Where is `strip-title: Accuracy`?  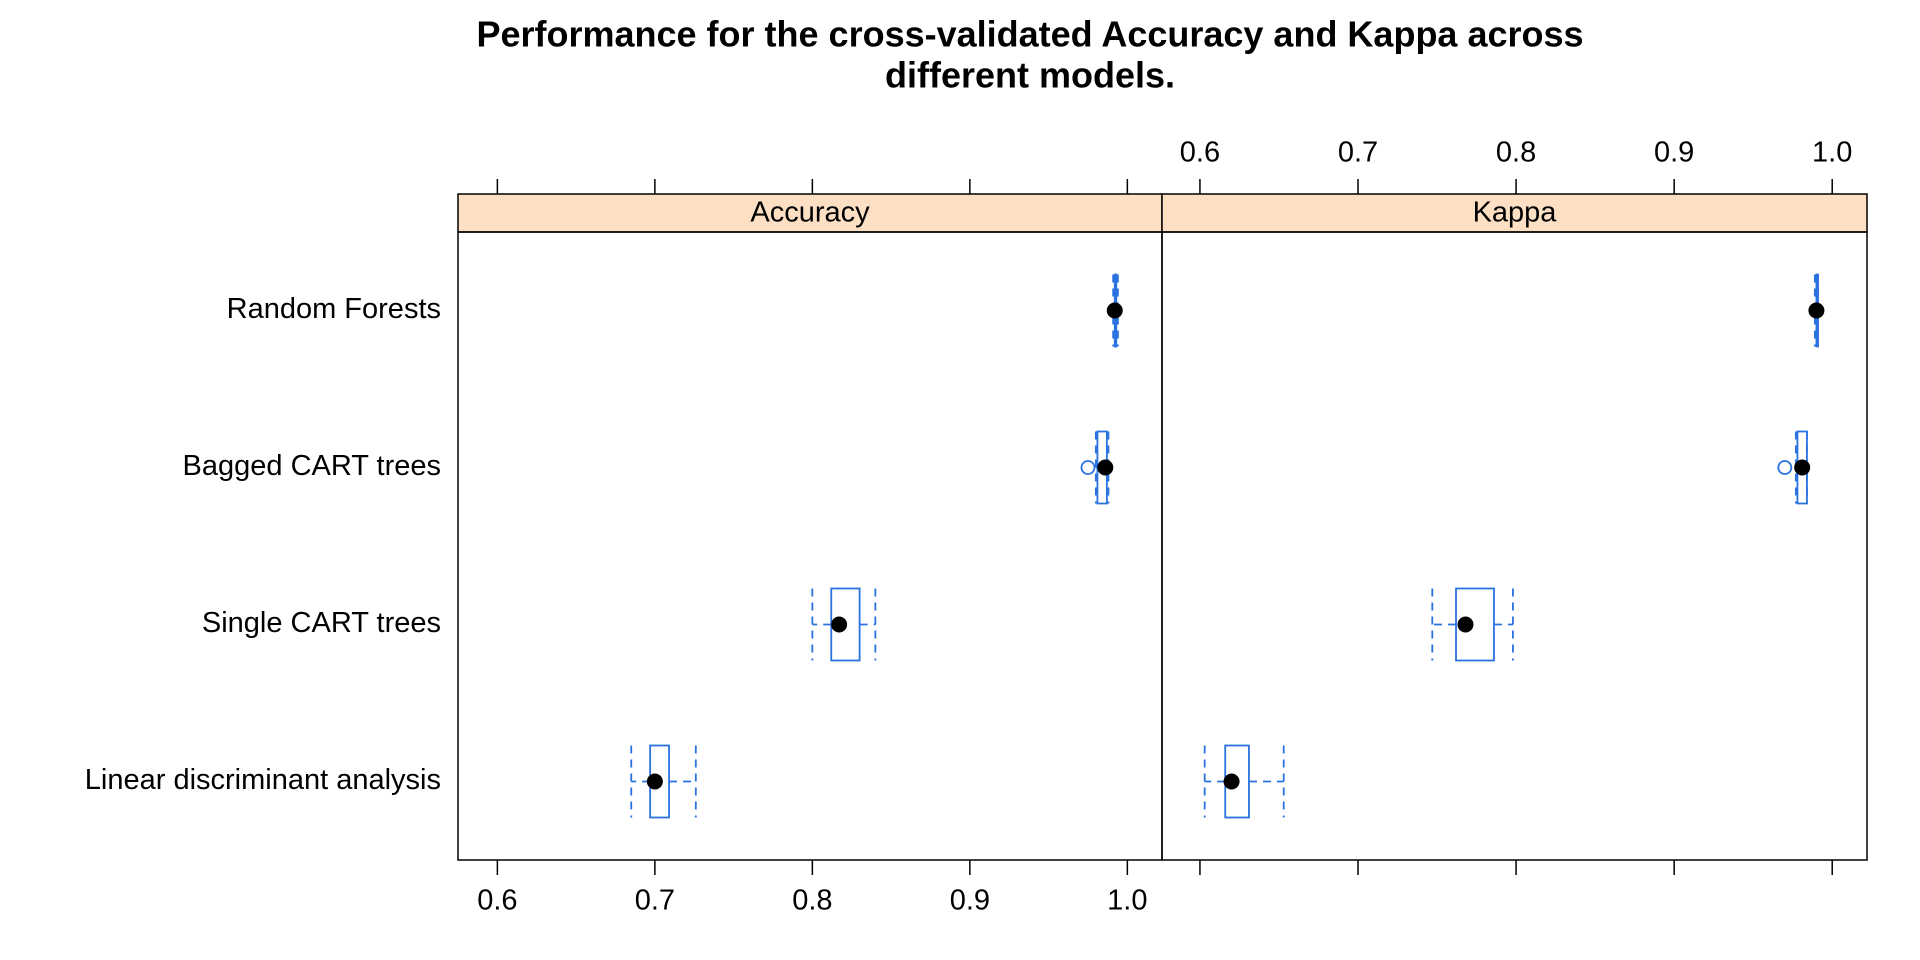
strip-title: Accuracy is located at coordinates (810, 213).